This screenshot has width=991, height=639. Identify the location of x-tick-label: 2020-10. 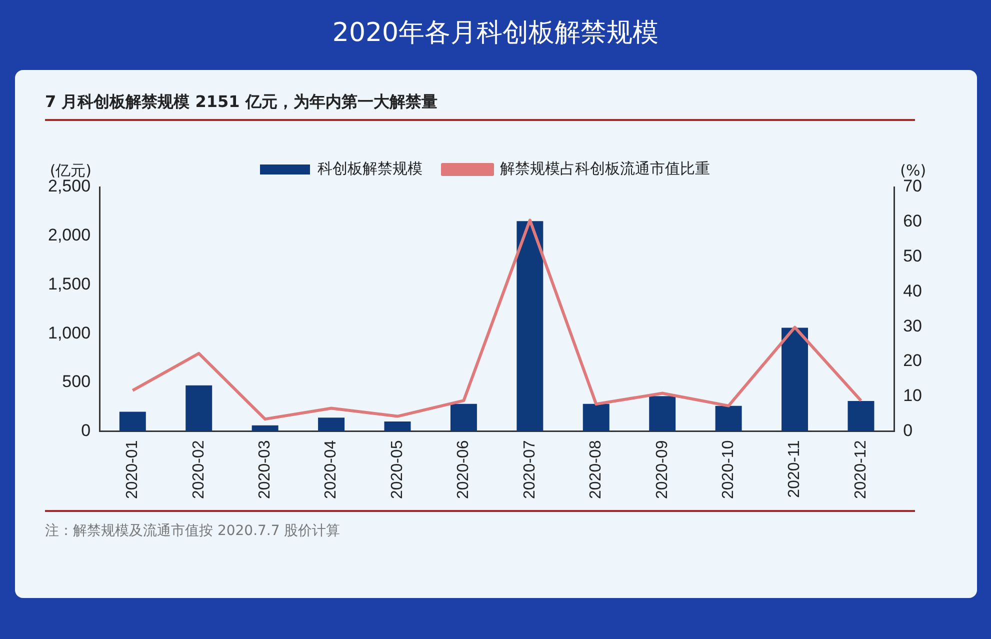
(728, 469).